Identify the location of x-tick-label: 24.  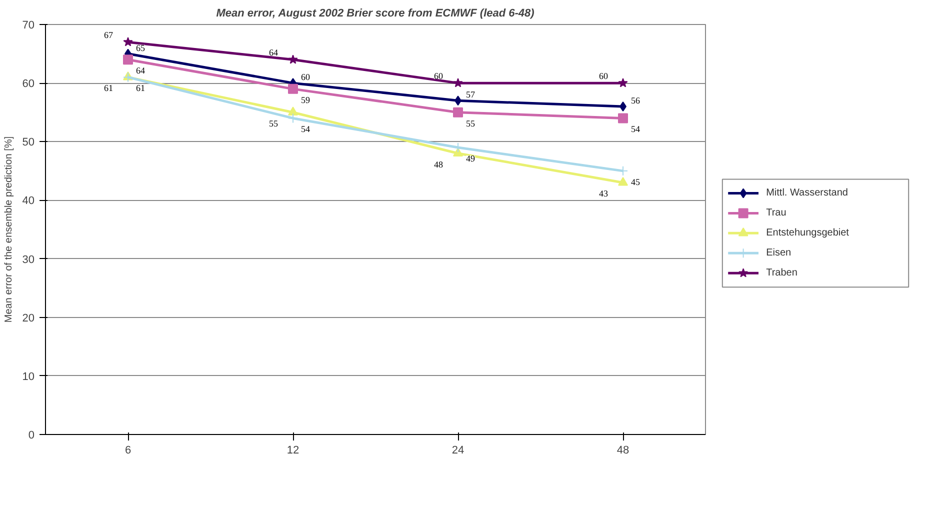
(458, 450).